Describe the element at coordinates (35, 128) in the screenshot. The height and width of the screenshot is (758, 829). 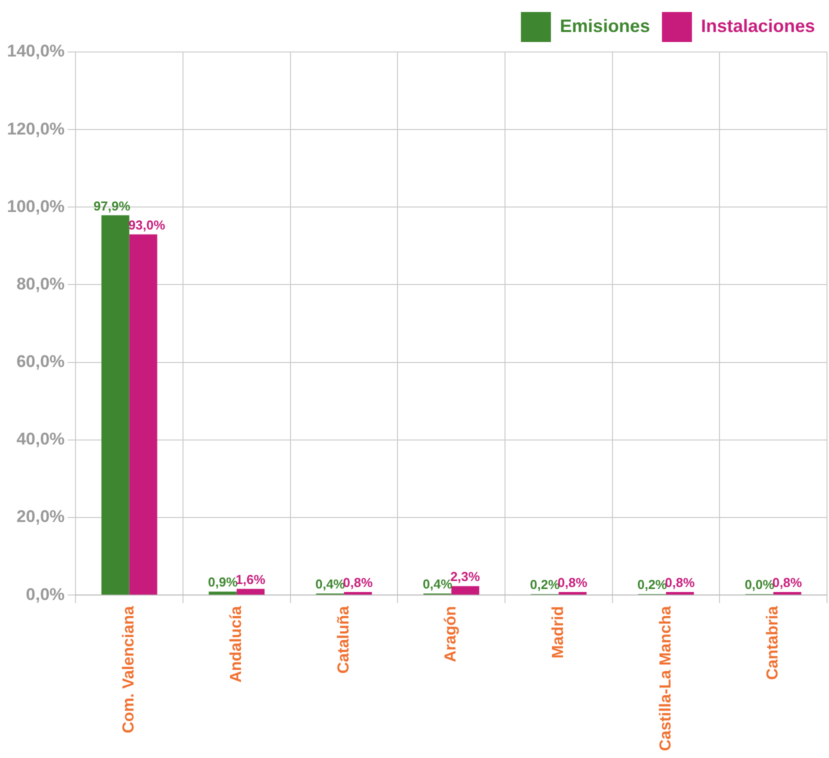
I see `y-tick-label: 120,0%` at that location.